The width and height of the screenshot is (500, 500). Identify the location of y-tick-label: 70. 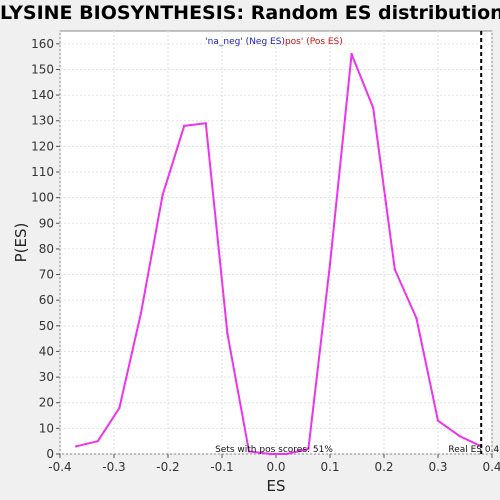
(46, 275).